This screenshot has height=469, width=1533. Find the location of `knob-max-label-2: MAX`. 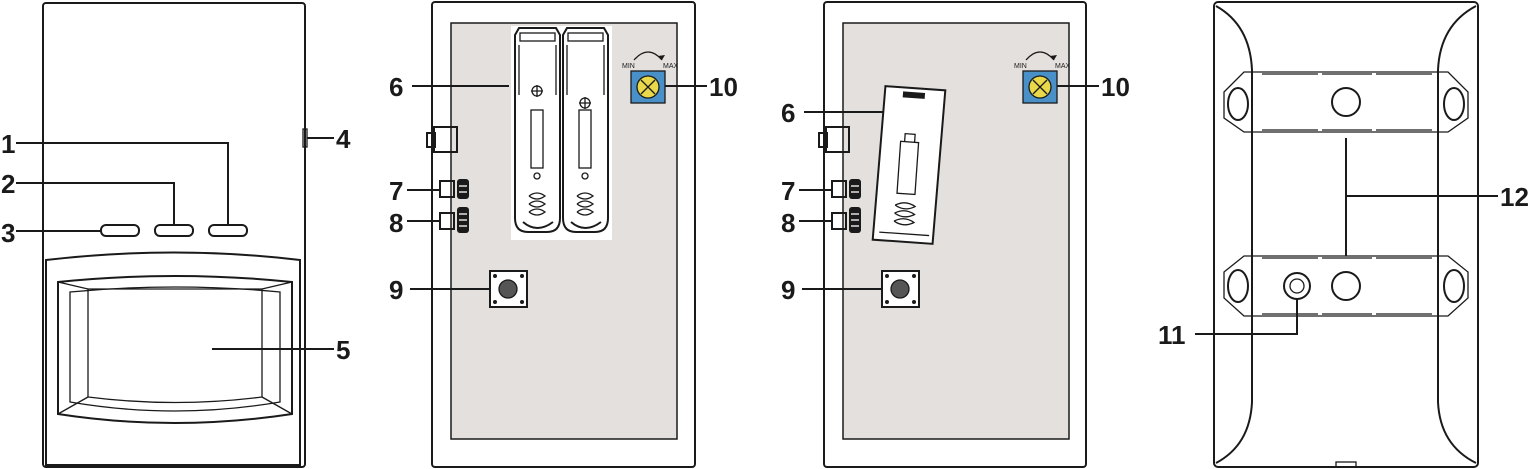

knob-max-label-2: MAX is located at coordinates (1063, 66).